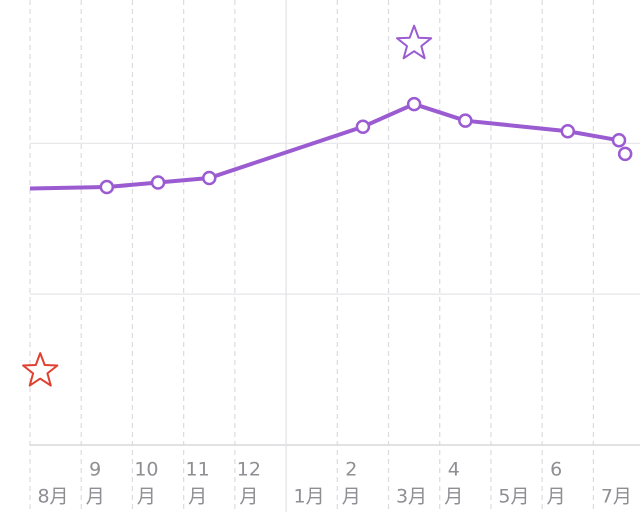 The height and width of the screenshot is (530, 640). What do you see at coordinates (556, 470) in the screenshot?
I see `x-tick-label: 6` at bounding box center [556, 470].